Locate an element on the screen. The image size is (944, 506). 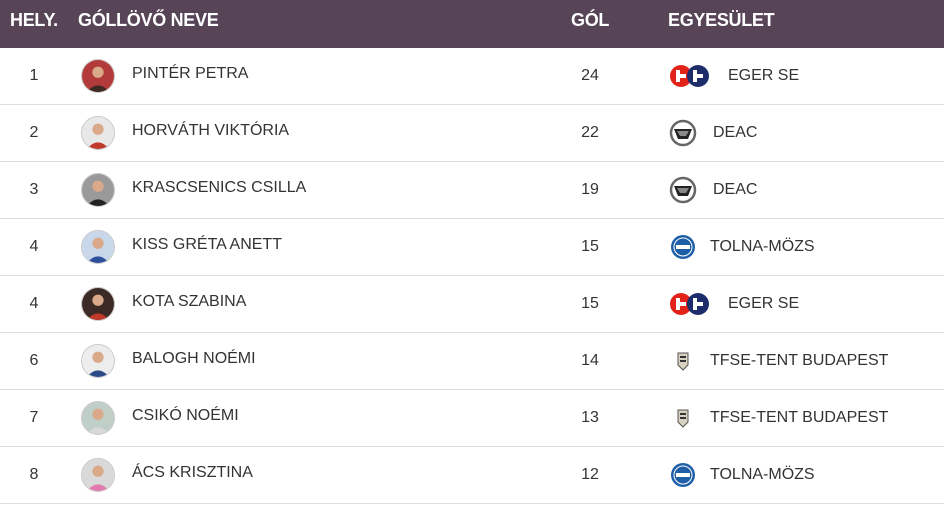
scorer-name: KISS GRÉTA ANETT is located at coordinates (207, 244).